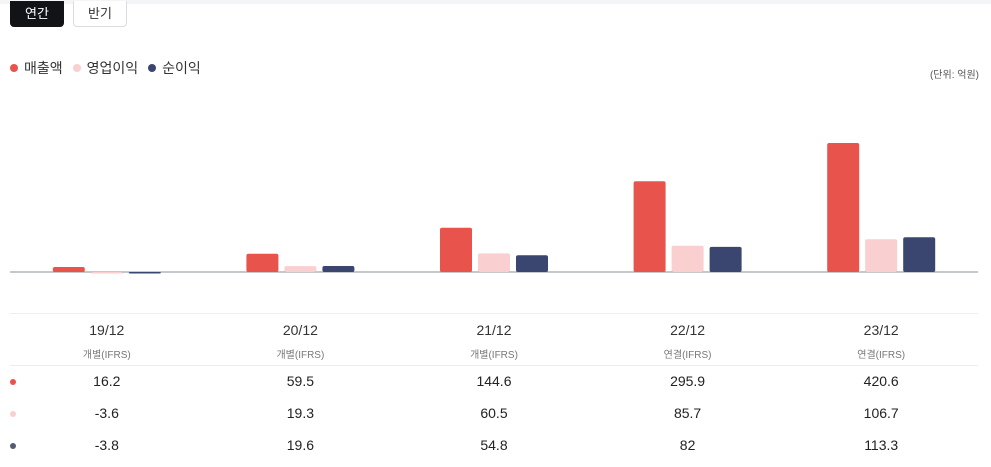  What do you see at coordinates (107, 330) in the screenshot?
I see `period-label: 19/12` at bounding box center [107, 330].